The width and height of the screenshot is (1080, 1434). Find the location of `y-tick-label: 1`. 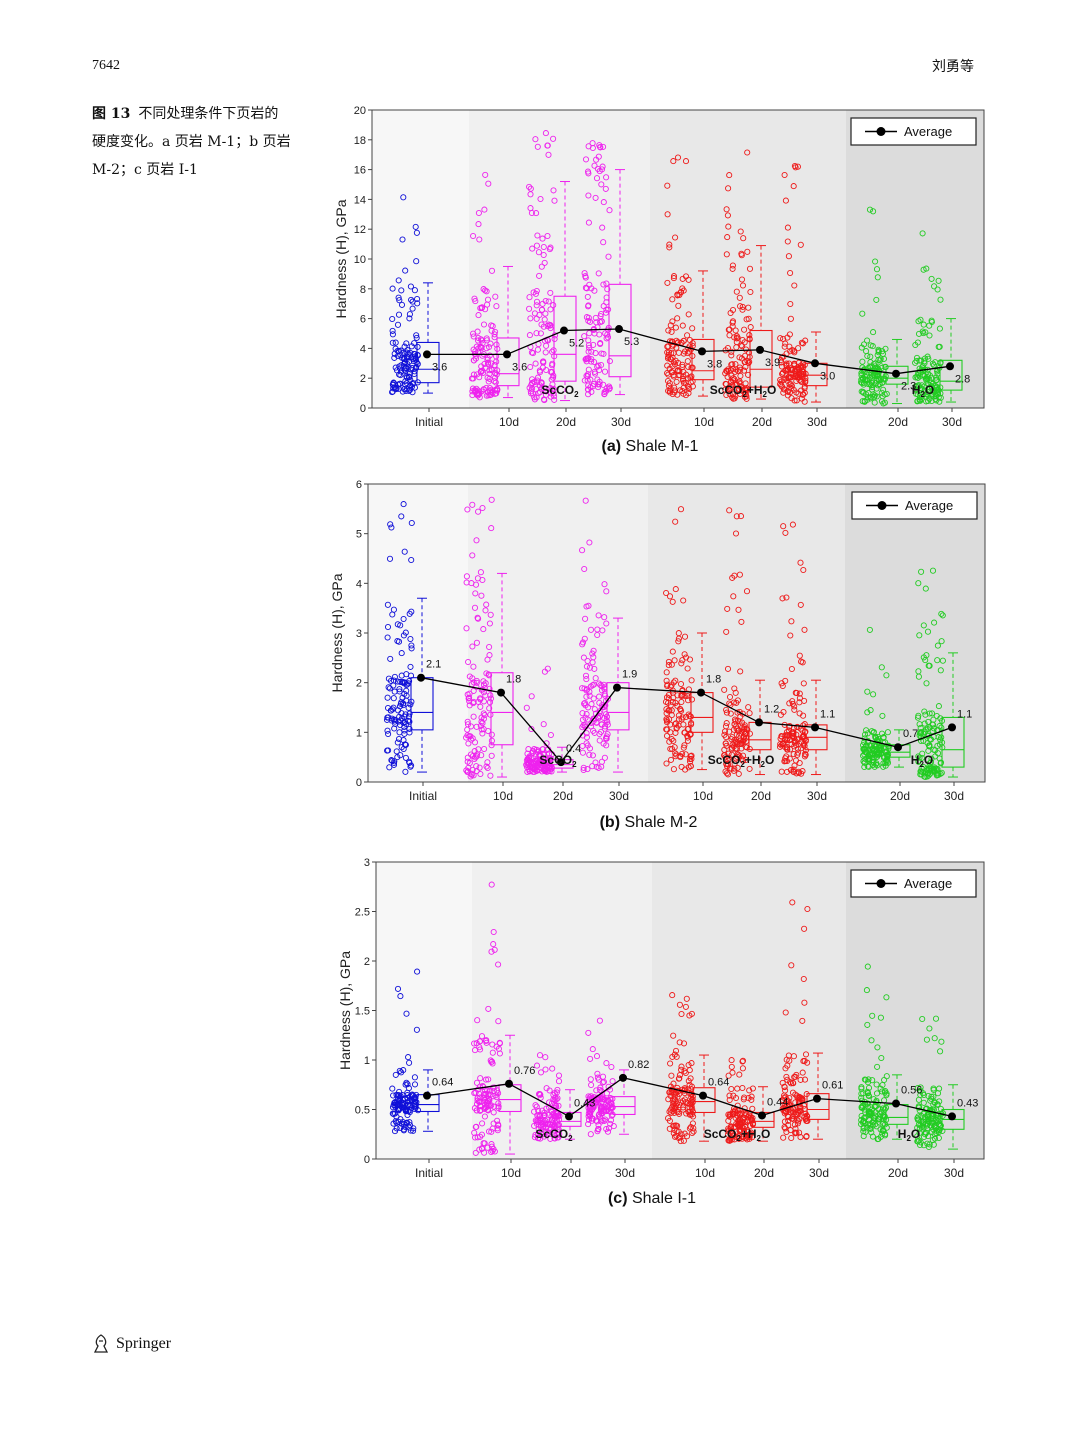

y-tick-label: 1 is located at coordinates (359, 733).